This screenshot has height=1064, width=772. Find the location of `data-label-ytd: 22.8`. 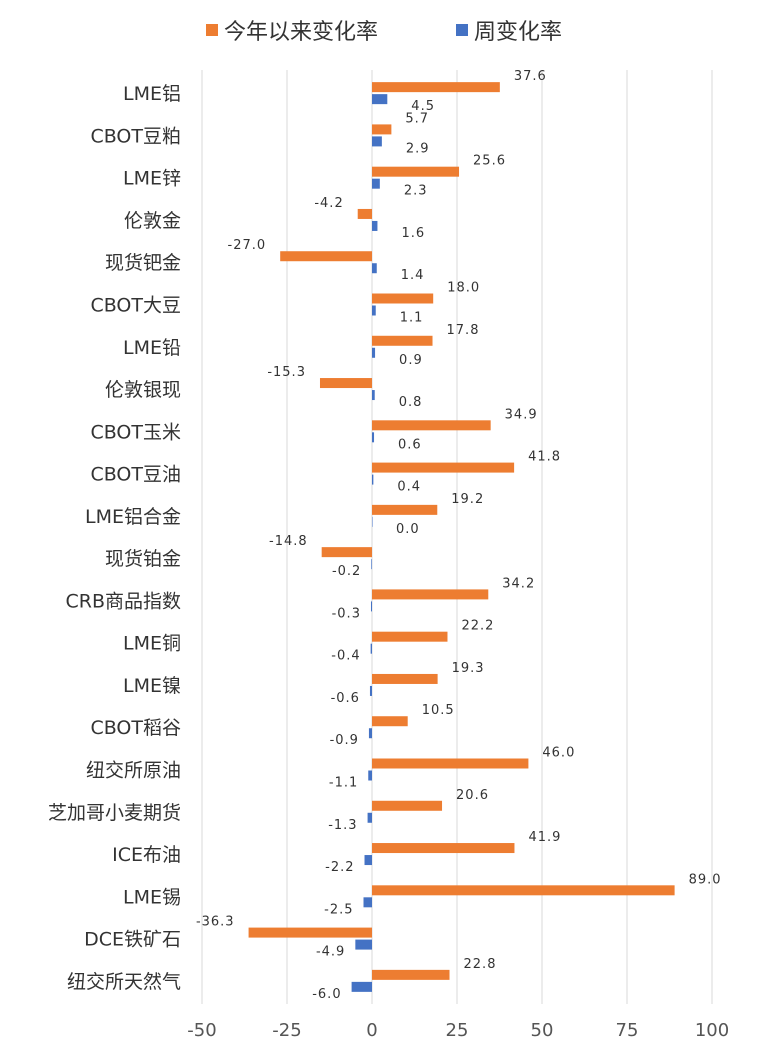

data-label-ytd: 22.8 is located at coordinates (480, 964).